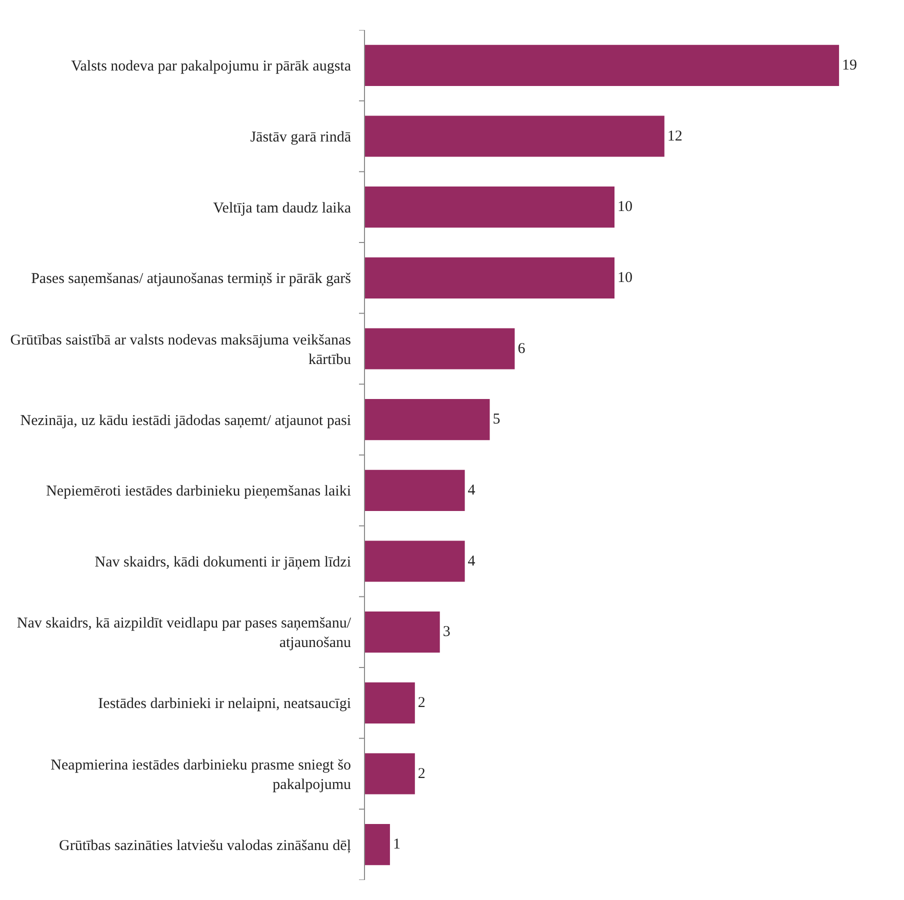 This screenshot has width=904, height=900. What do you see at coordinates (198, 492) in the screenshot?
I see `y-tick-label: Nepiemēroti iestādes darbinieku pieņemšanas laiki` at bounding box center [198, 492].